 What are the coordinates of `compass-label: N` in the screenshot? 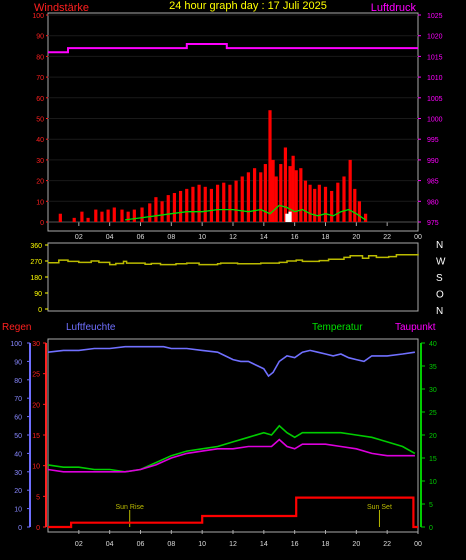 It's located at (439, 311).